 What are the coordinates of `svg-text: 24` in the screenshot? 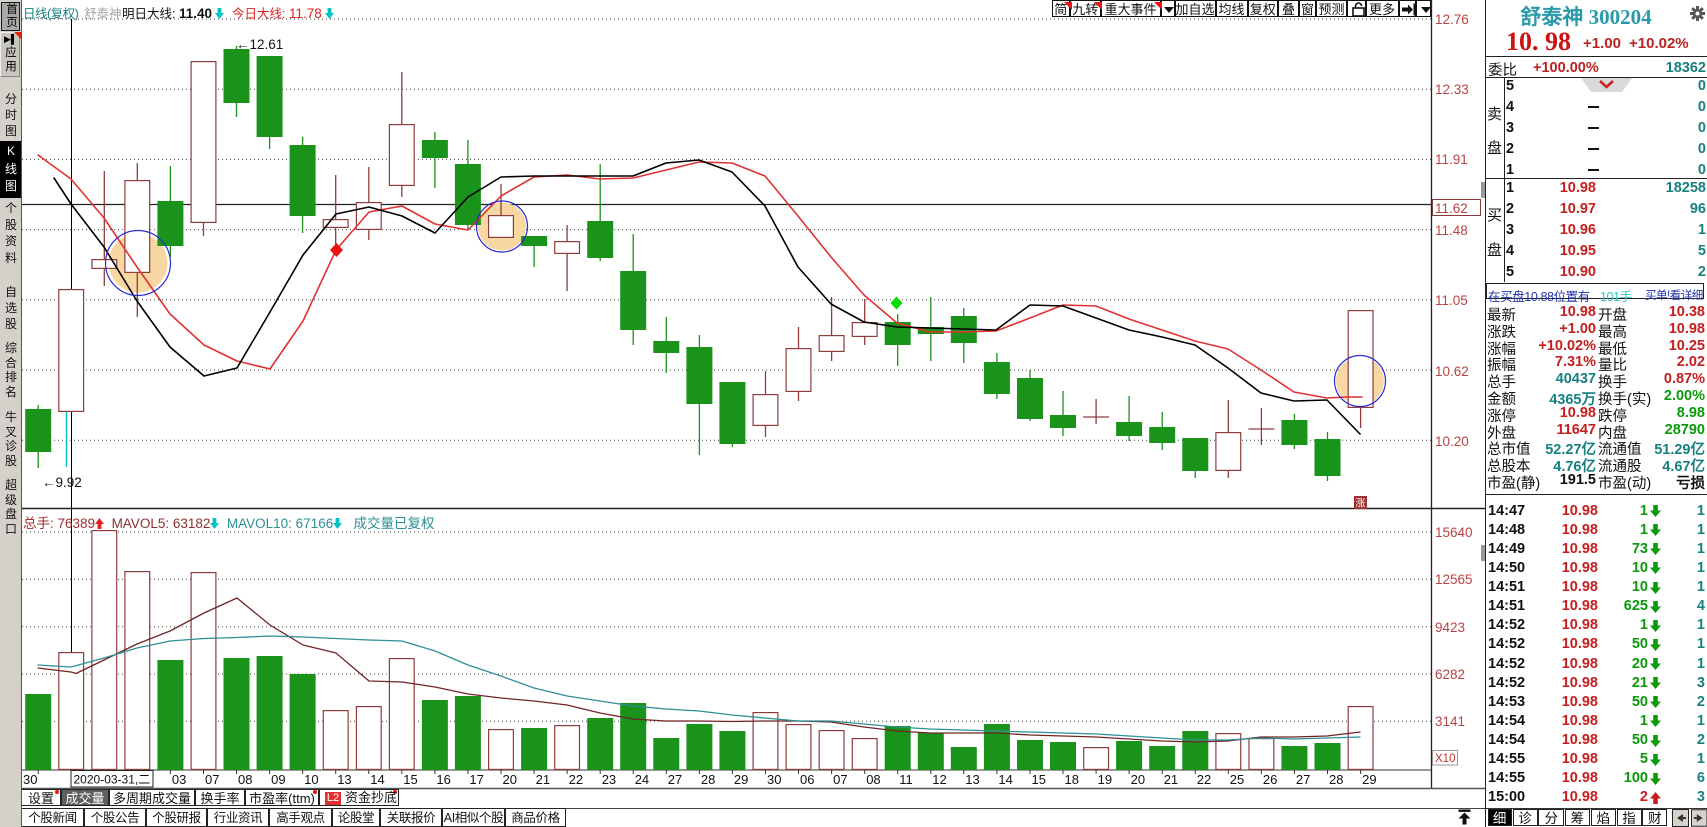 It's located at (642, 779).